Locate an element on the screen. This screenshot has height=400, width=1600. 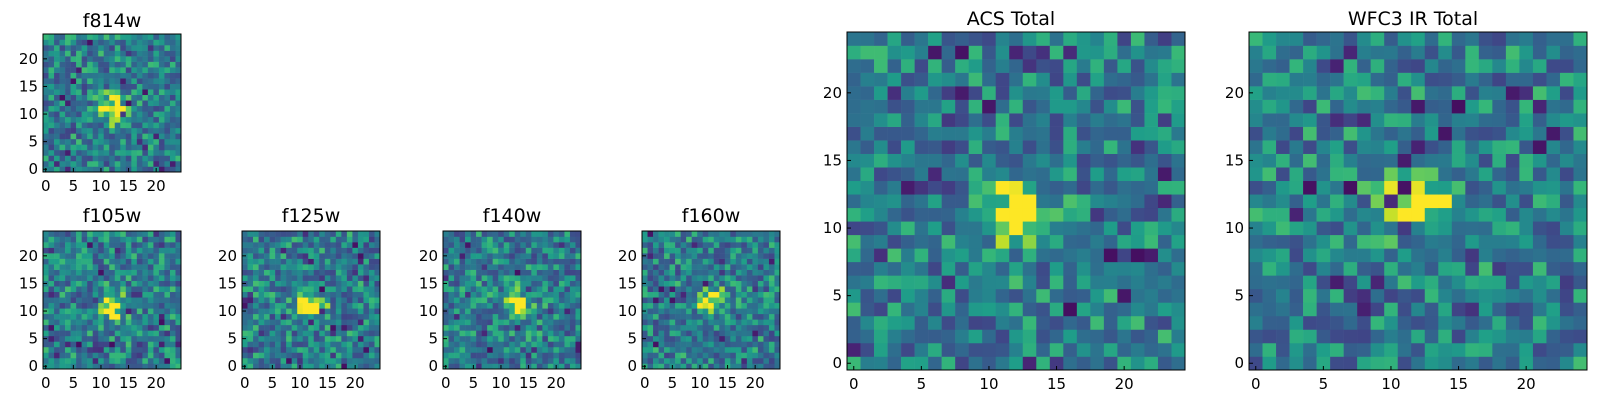
y-tick-label: 5 is located at coordinates (33, 339).